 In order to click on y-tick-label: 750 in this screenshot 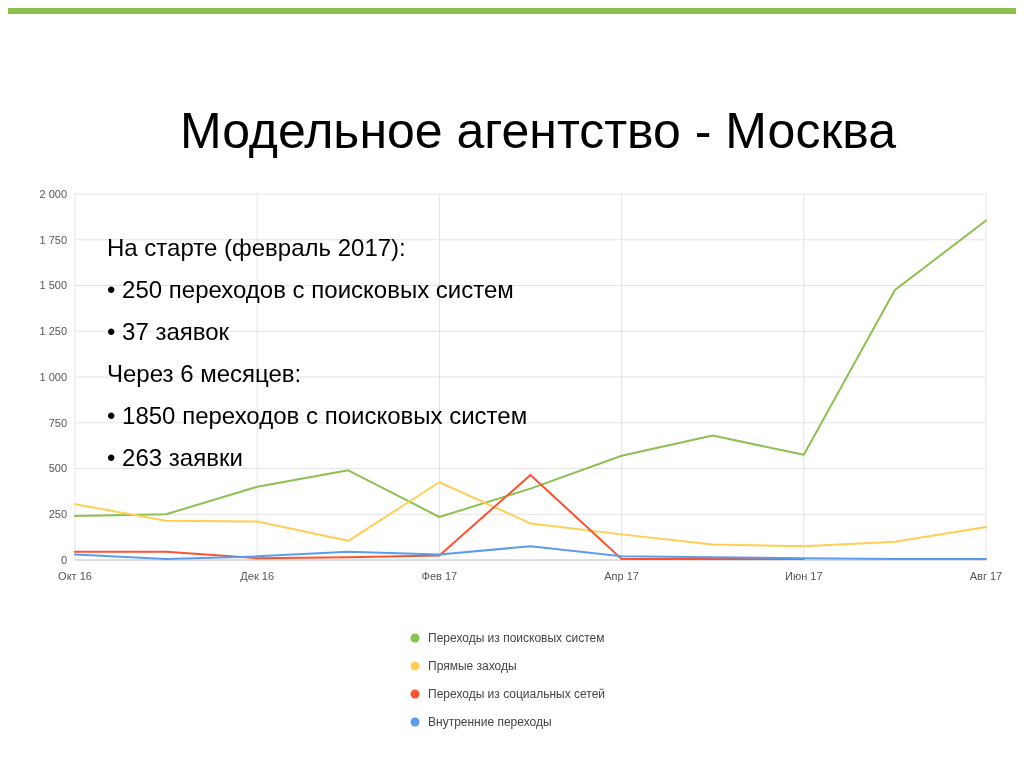, I will do `click(57, 422)`.